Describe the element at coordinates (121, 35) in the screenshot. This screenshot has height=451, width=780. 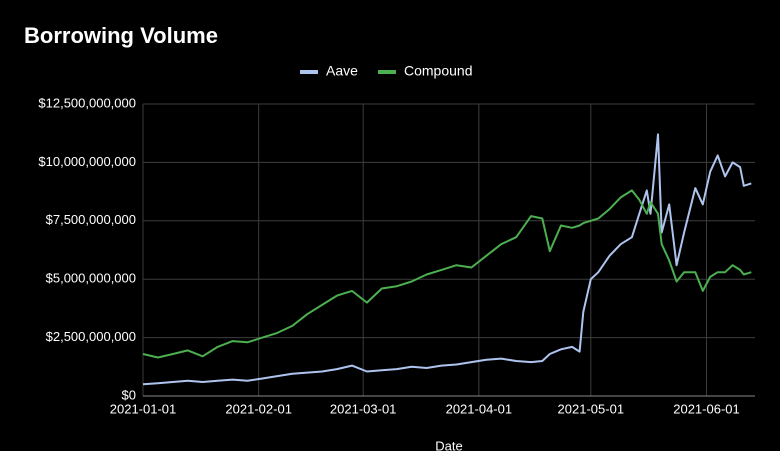
I see `chart-title: Borrowing Volume` at that location.